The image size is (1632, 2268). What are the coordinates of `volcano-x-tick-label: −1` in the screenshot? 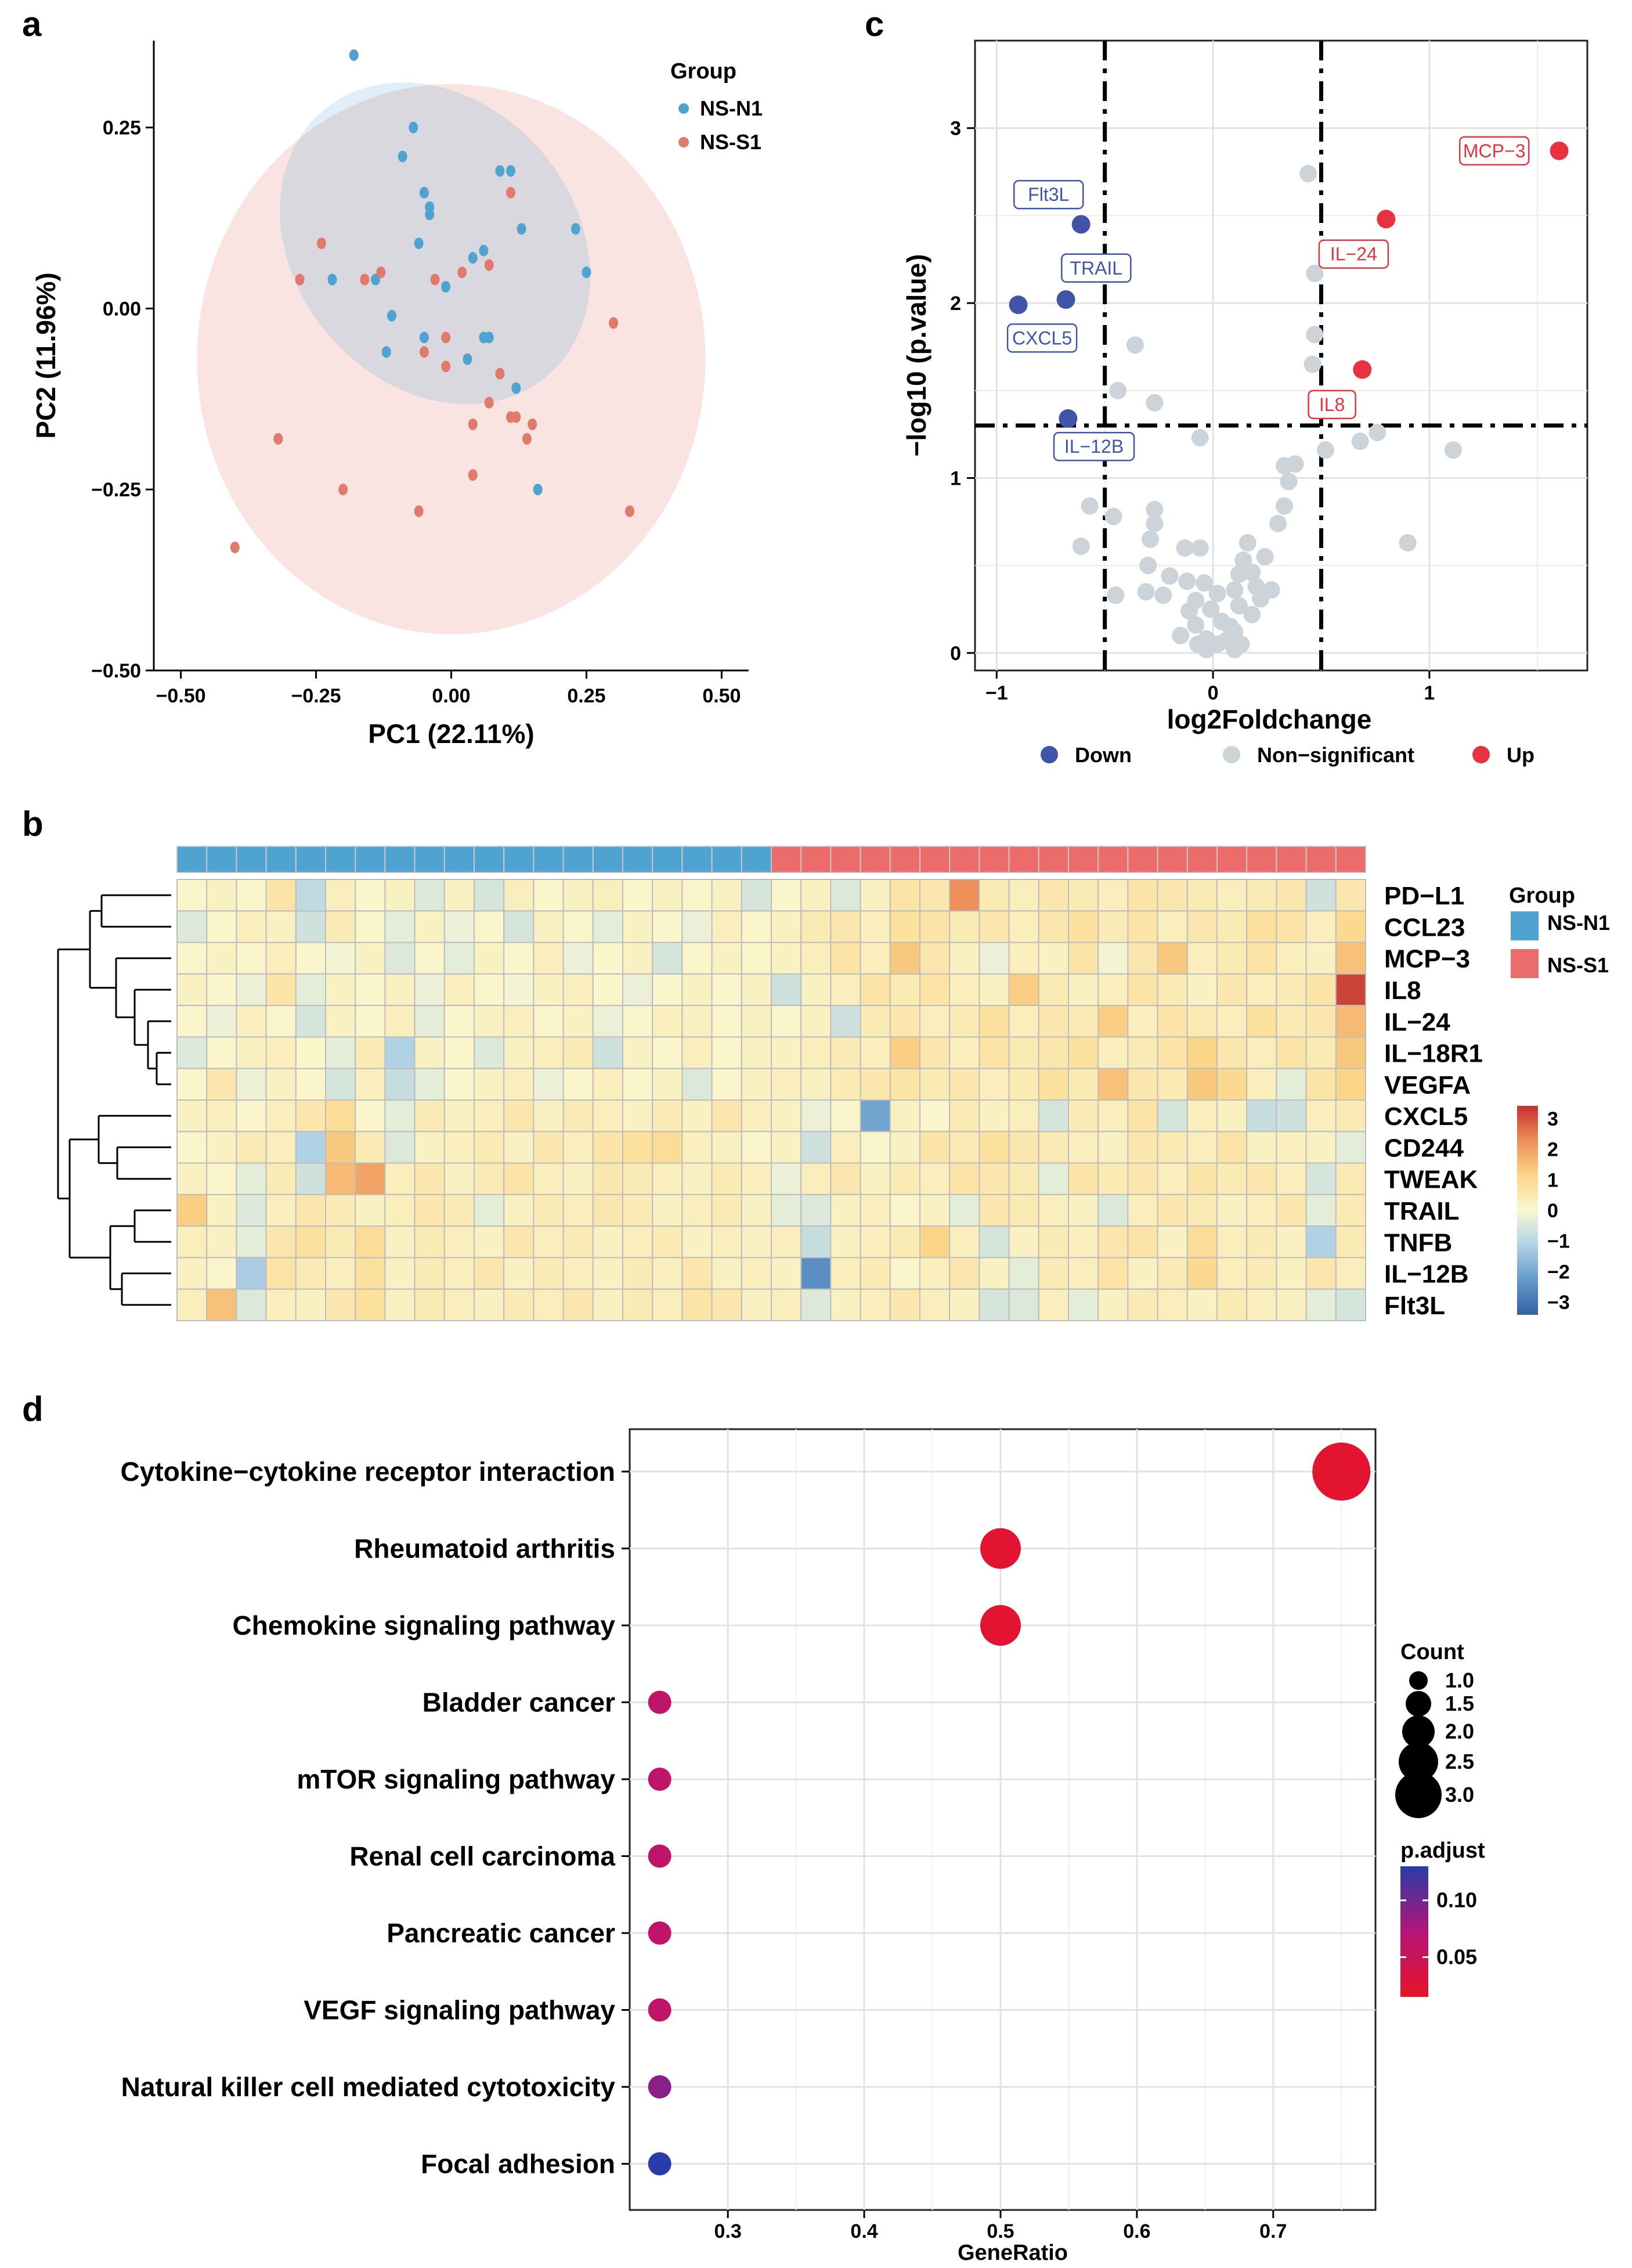 It's located at (996, 693).